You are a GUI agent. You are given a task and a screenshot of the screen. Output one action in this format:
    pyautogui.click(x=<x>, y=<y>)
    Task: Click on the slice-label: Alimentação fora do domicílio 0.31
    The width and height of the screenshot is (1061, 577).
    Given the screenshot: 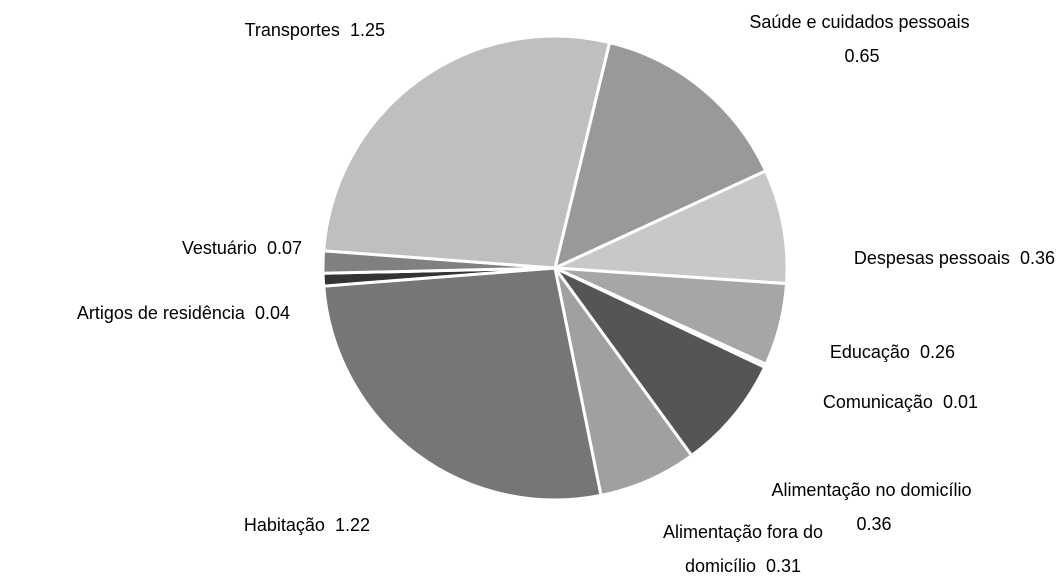 What is the action you would take?
    pyautogui.click(x=743, y=546)
    